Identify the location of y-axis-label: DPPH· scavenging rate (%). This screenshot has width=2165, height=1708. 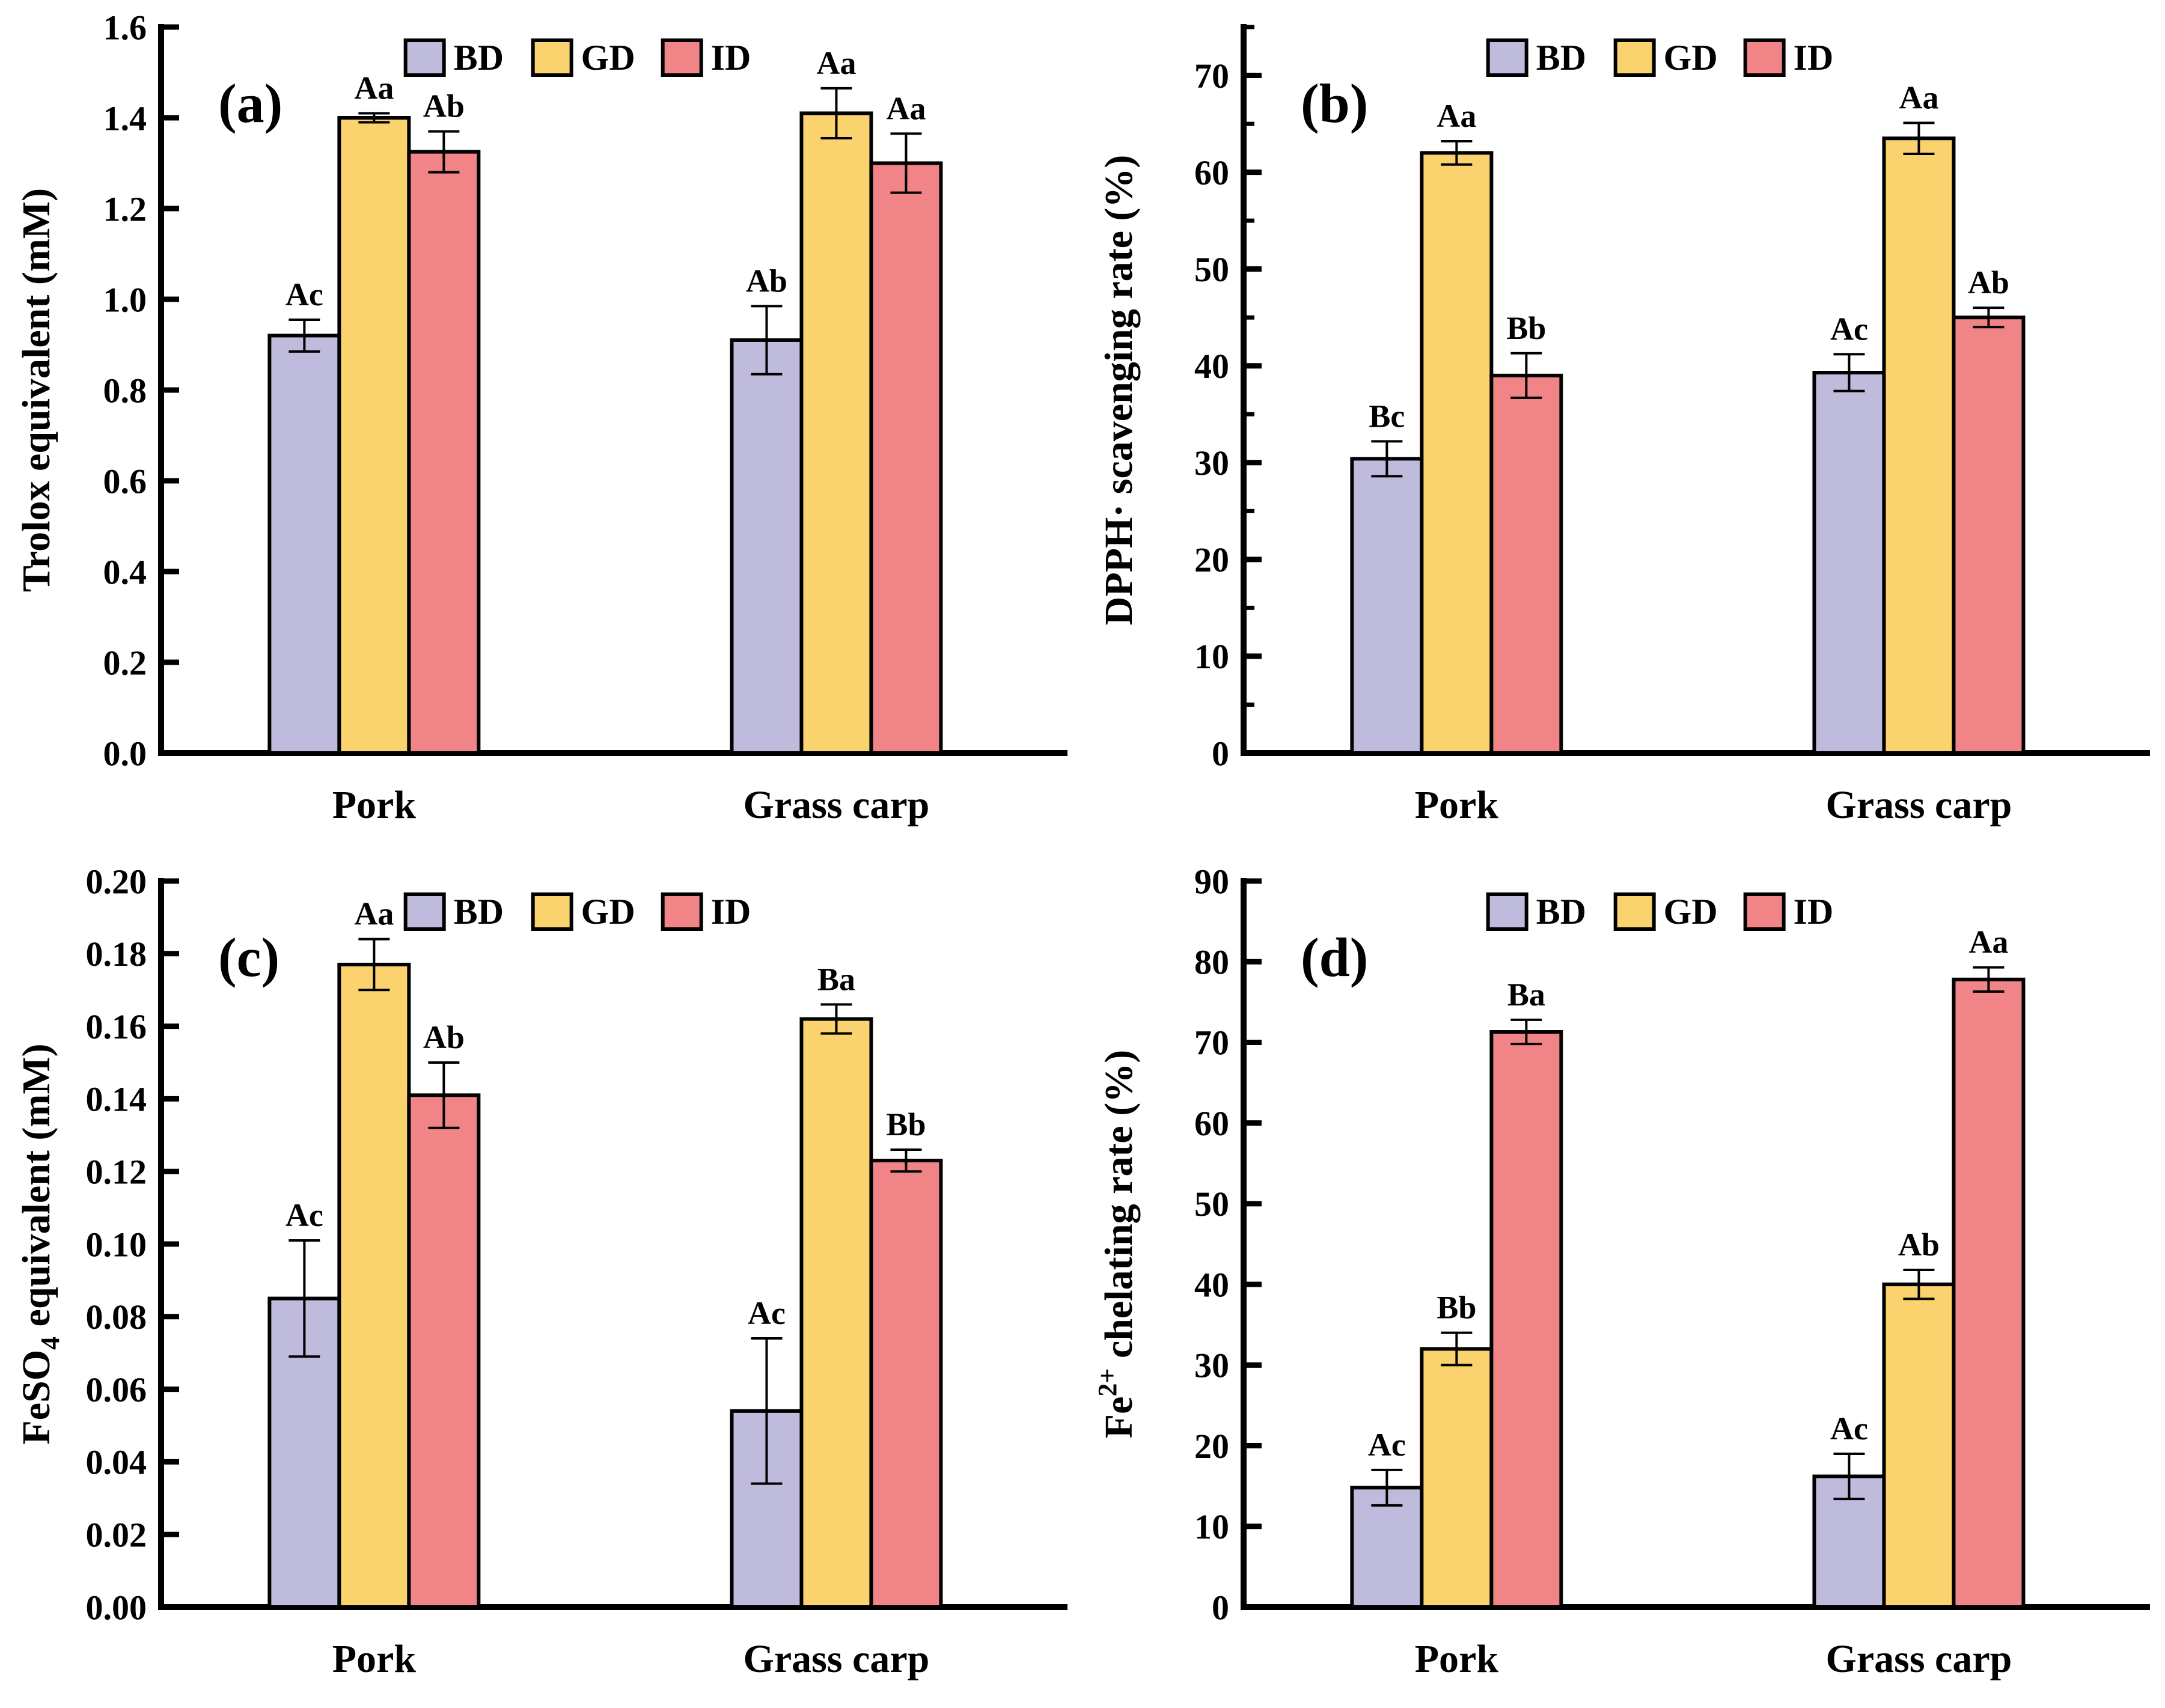
(1119, 391).